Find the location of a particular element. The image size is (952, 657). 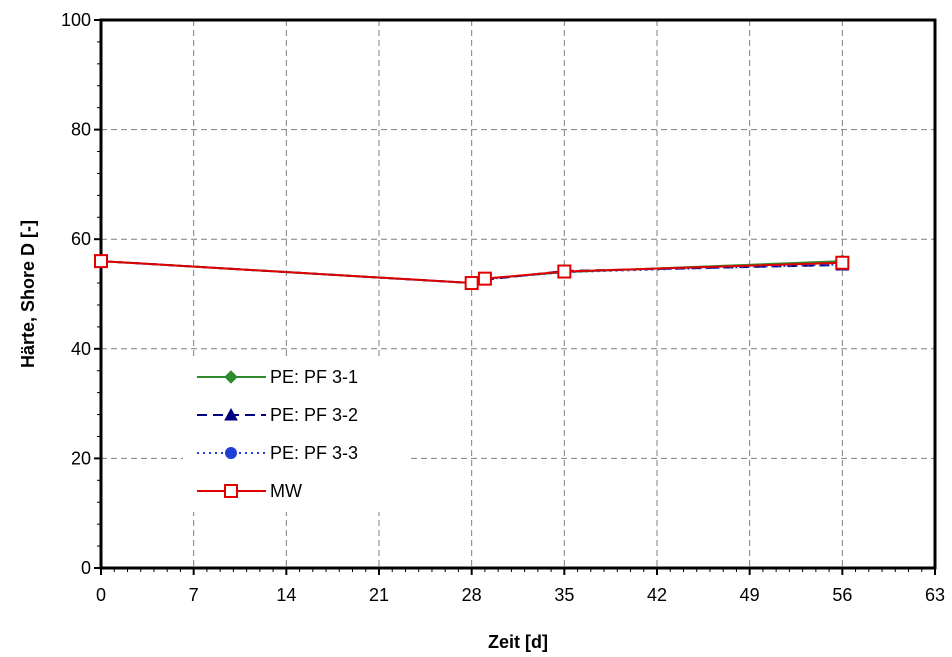

y-tick-label: 60 is located at coordinates (81, 239).